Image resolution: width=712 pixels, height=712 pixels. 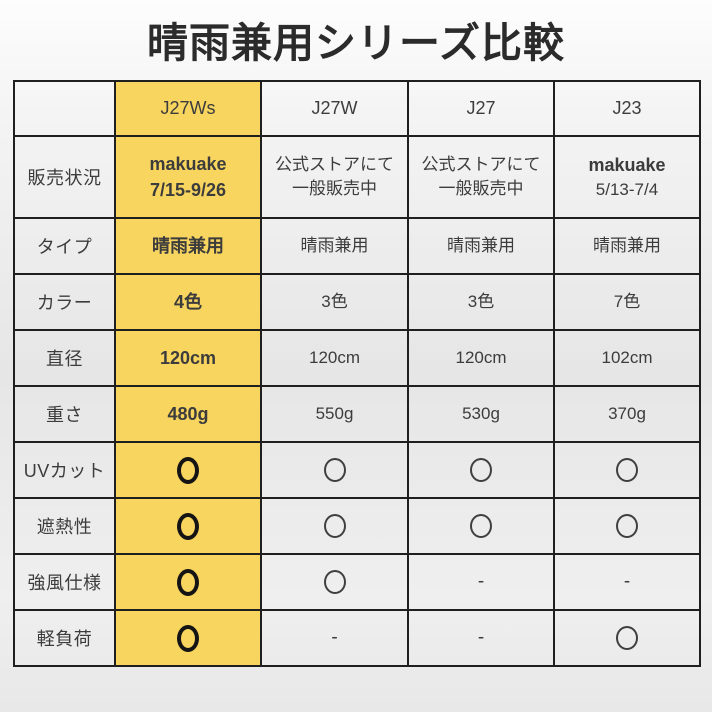 I want to click on value-cell: 480g, so click(x=188, y=414).